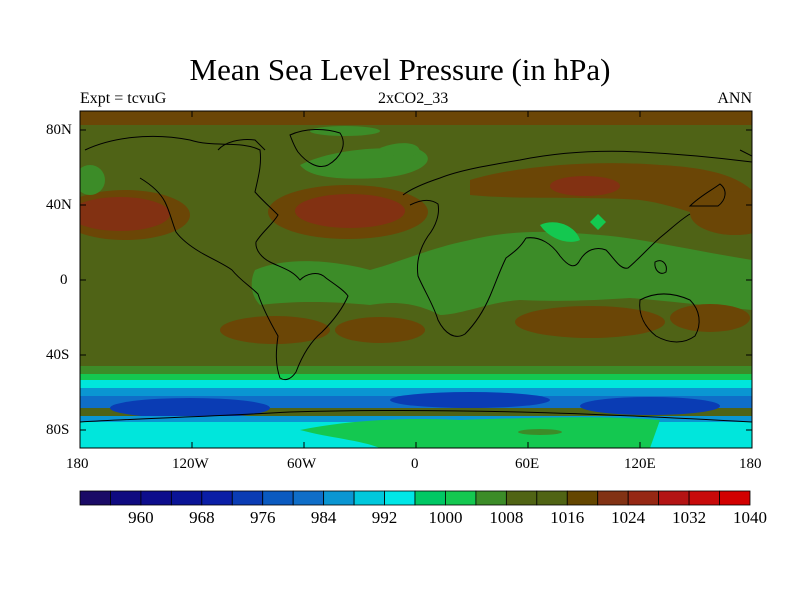 The width and height of the screenshot is (800, 600). I want to click on atlantic-high-core, so click(350, 211).